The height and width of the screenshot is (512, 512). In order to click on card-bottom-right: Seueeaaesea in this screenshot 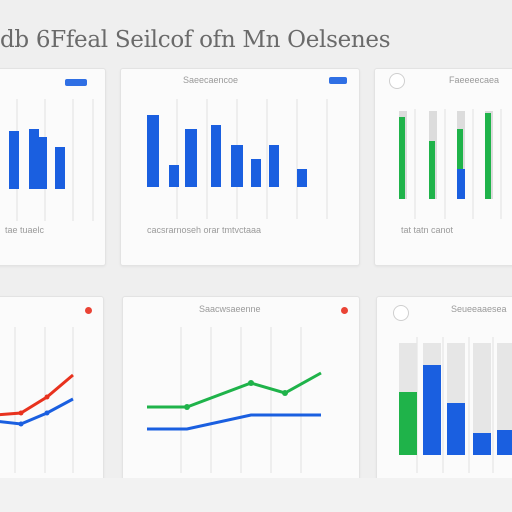, I will do `click(444, 389)`.